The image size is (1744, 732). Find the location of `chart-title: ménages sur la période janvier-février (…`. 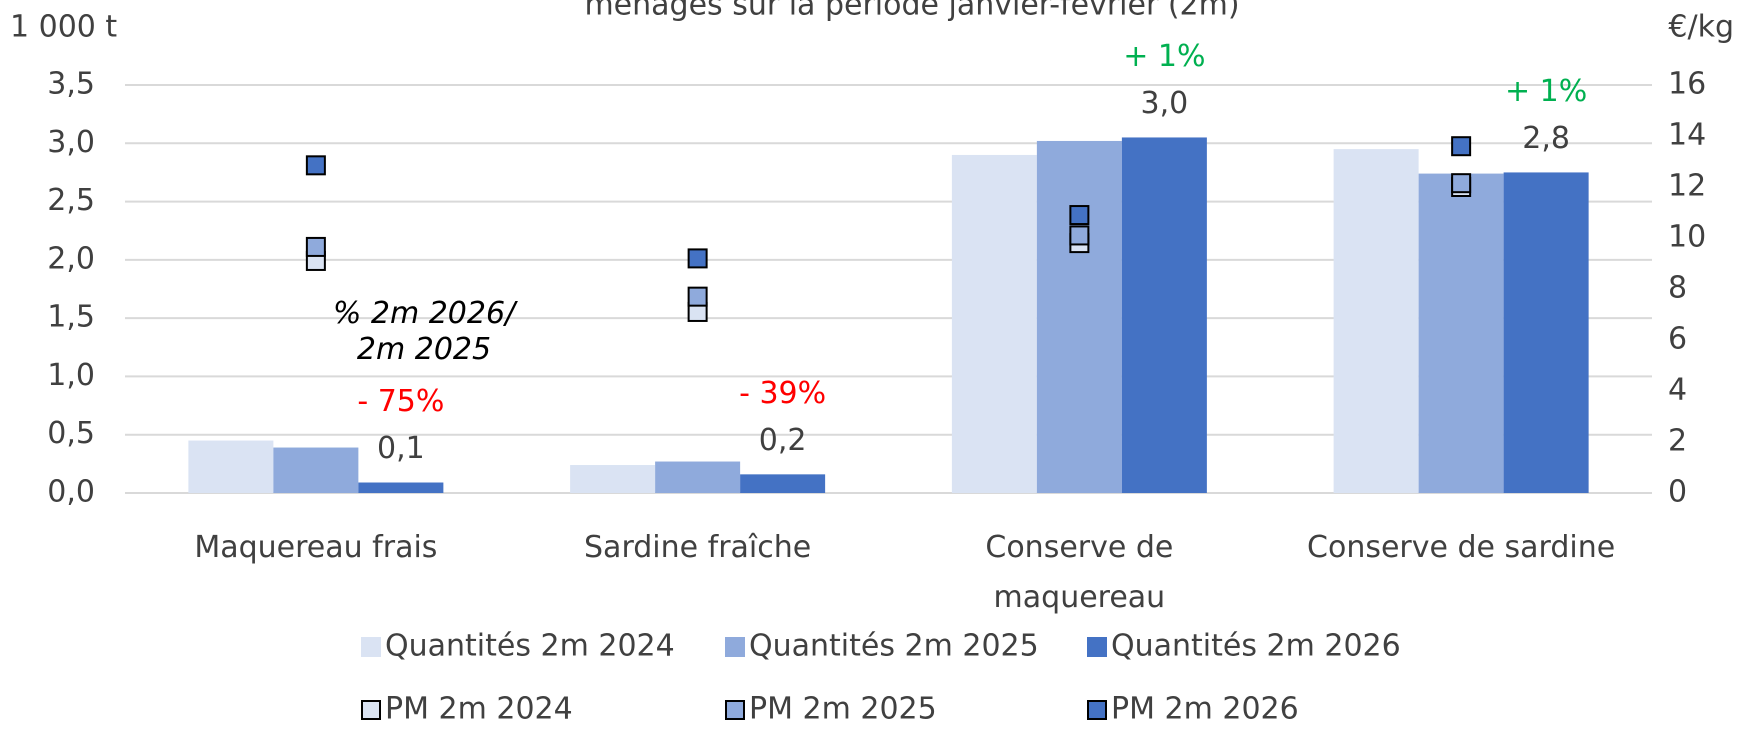

chart-title: ménages sur la période janvier-février (… is located at coordinates (911, 11).